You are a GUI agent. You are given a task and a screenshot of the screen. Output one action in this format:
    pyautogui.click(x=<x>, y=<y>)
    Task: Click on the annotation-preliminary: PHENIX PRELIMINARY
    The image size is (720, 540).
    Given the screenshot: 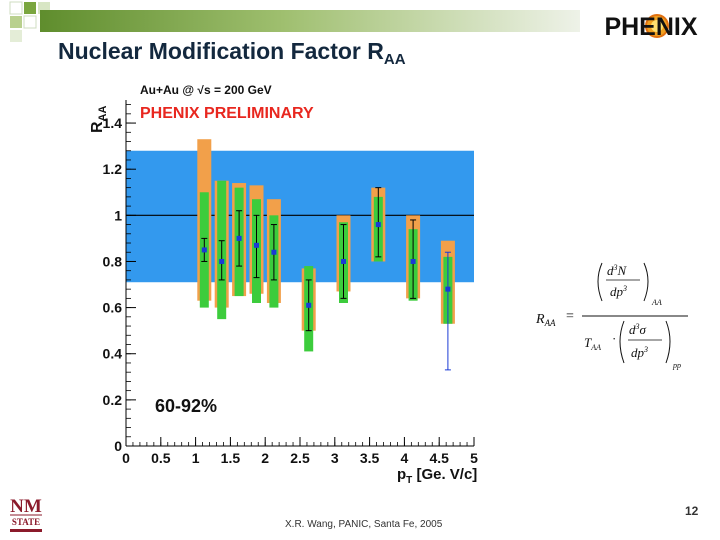 What is the action you would take?
    pyautogui.click(x=227, y=113)
    